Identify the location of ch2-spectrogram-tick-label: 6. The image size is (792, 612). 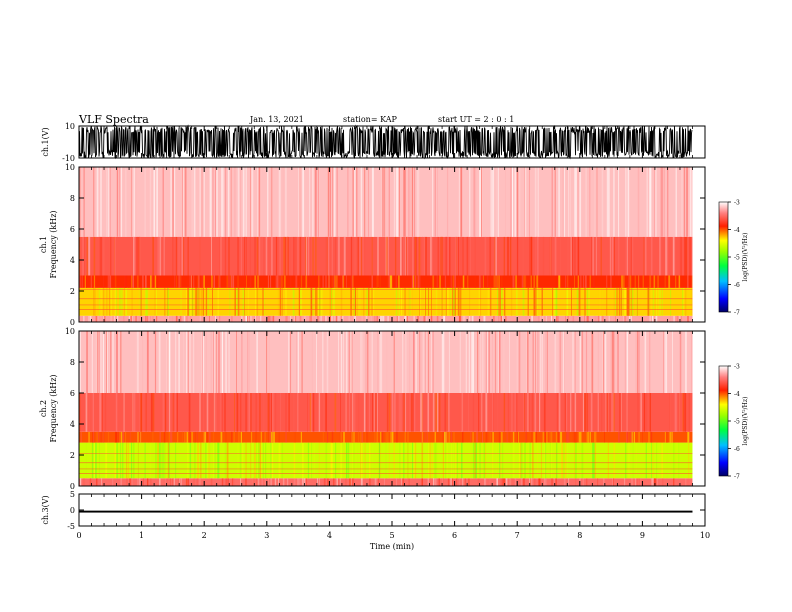
(72, 393).